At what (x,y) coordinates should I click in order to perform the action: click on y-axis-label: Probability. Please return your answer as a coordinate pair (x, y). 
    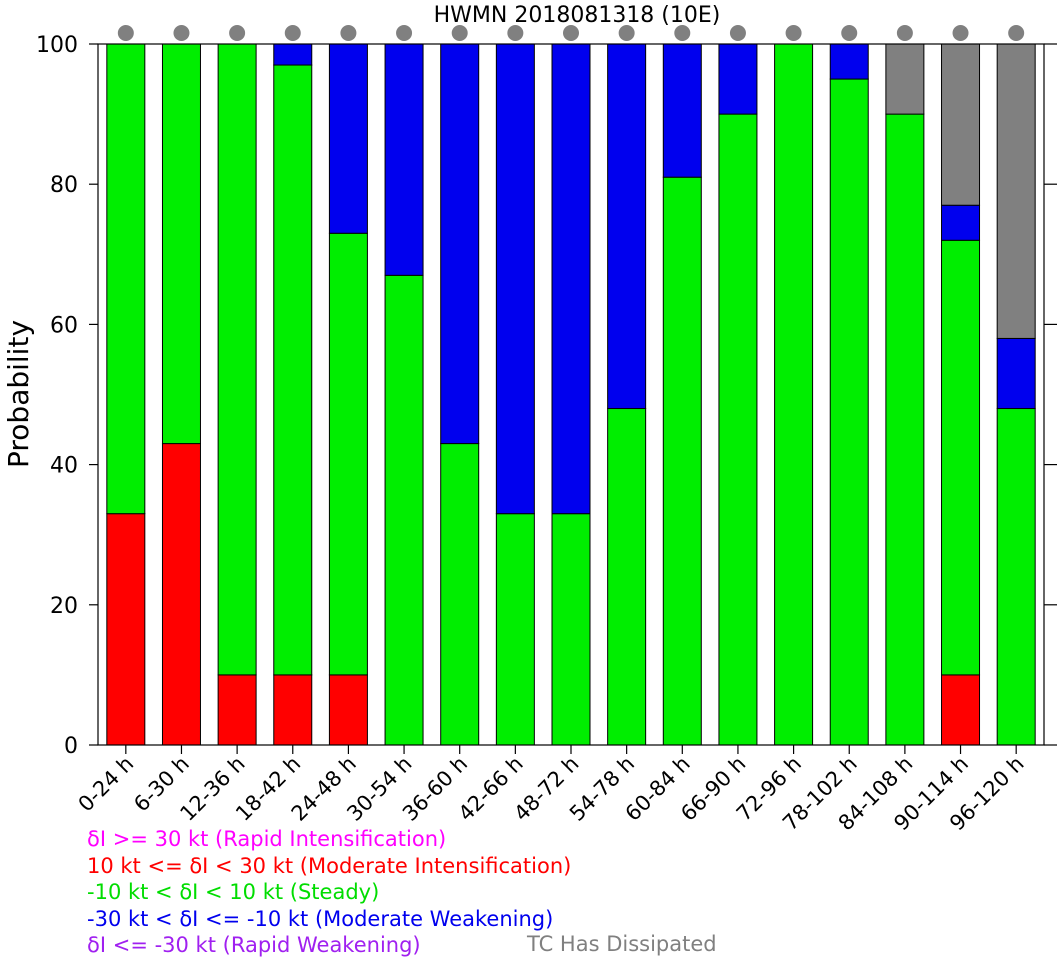
    Looking at the image, I should click on (18, 394).